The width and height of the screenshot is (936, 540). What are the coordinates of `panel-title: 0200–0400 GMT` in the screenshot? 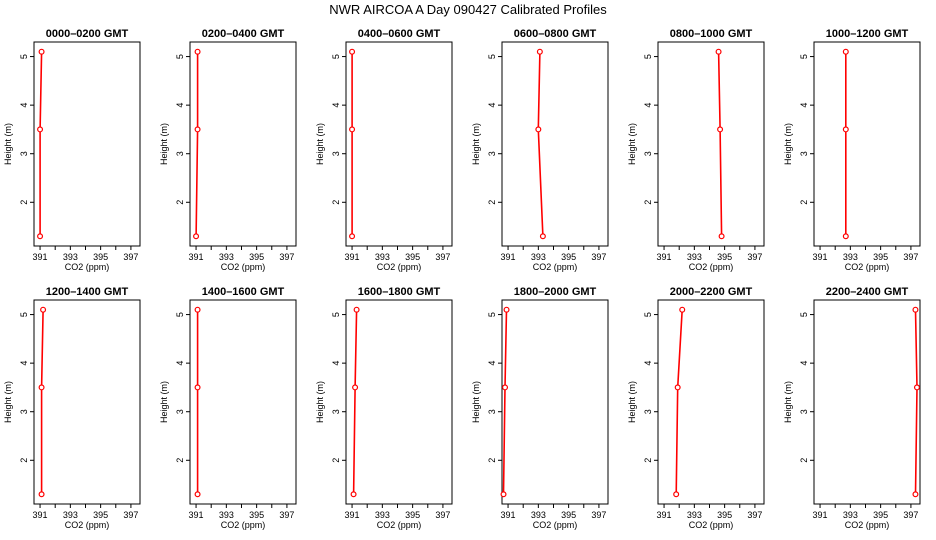 It's located at (243, 34).